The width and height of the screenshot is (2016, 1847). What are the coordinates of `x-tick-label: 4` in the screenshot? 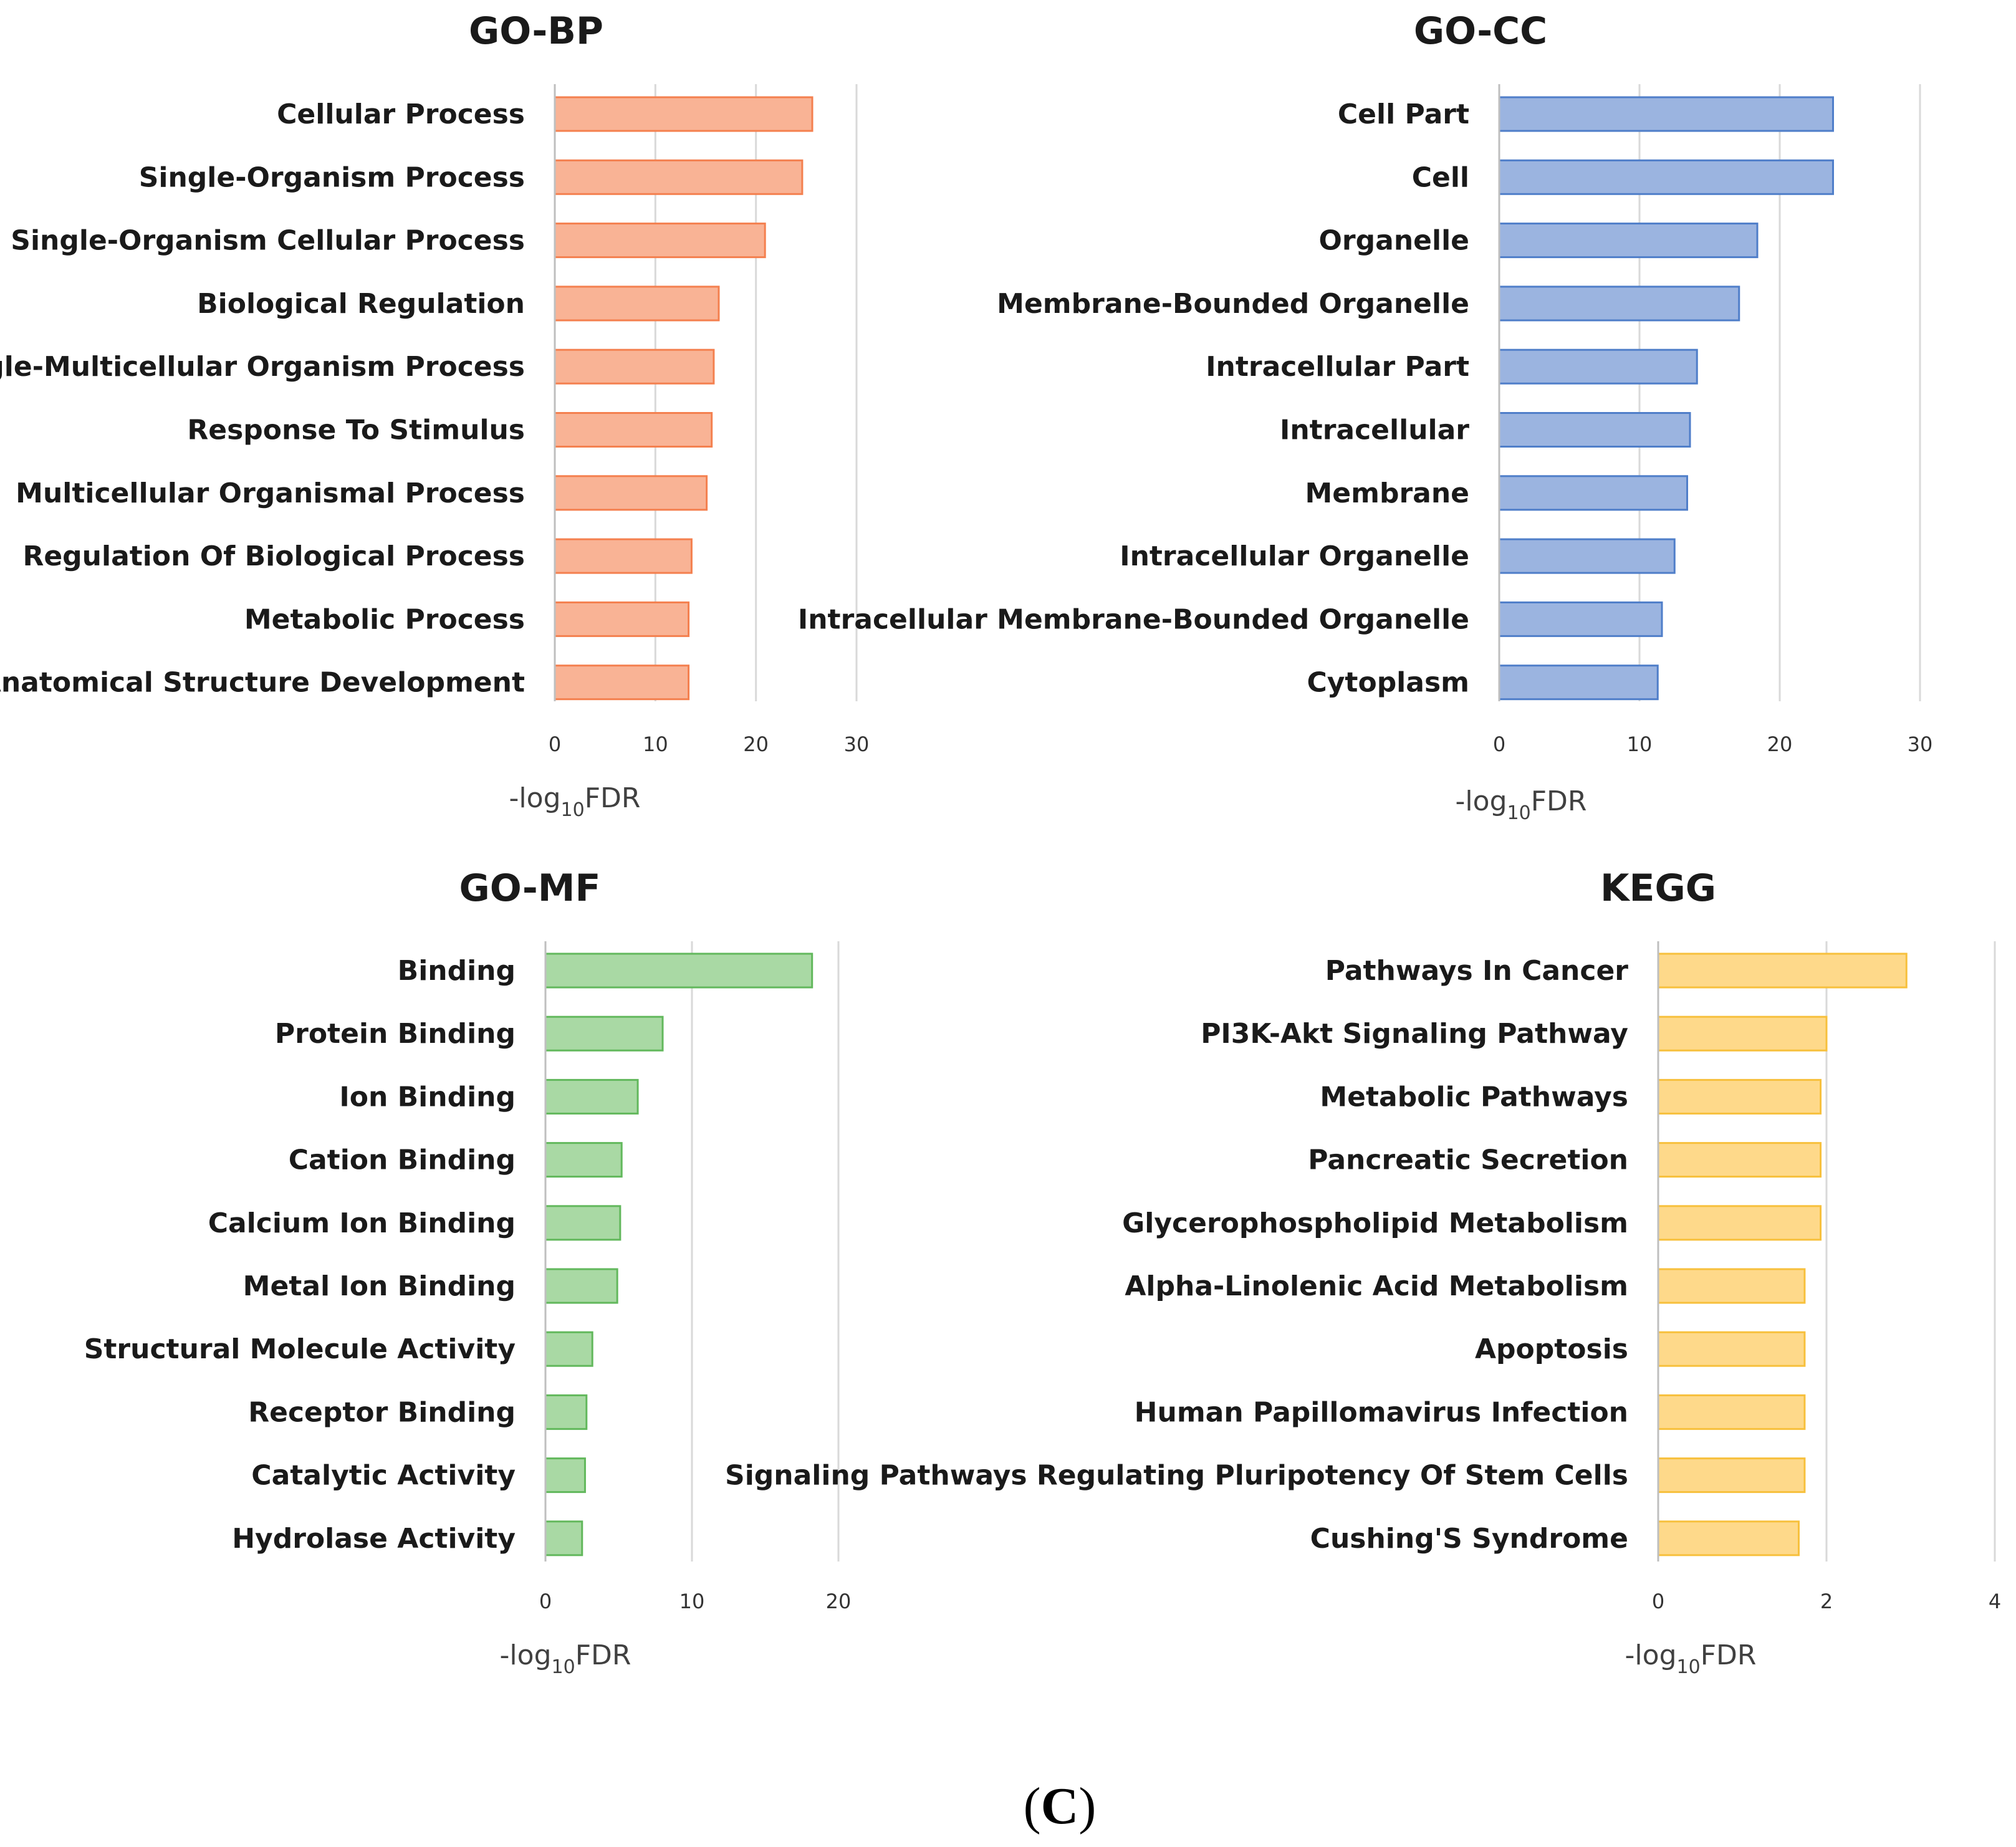 It's located at (1995, 1601).